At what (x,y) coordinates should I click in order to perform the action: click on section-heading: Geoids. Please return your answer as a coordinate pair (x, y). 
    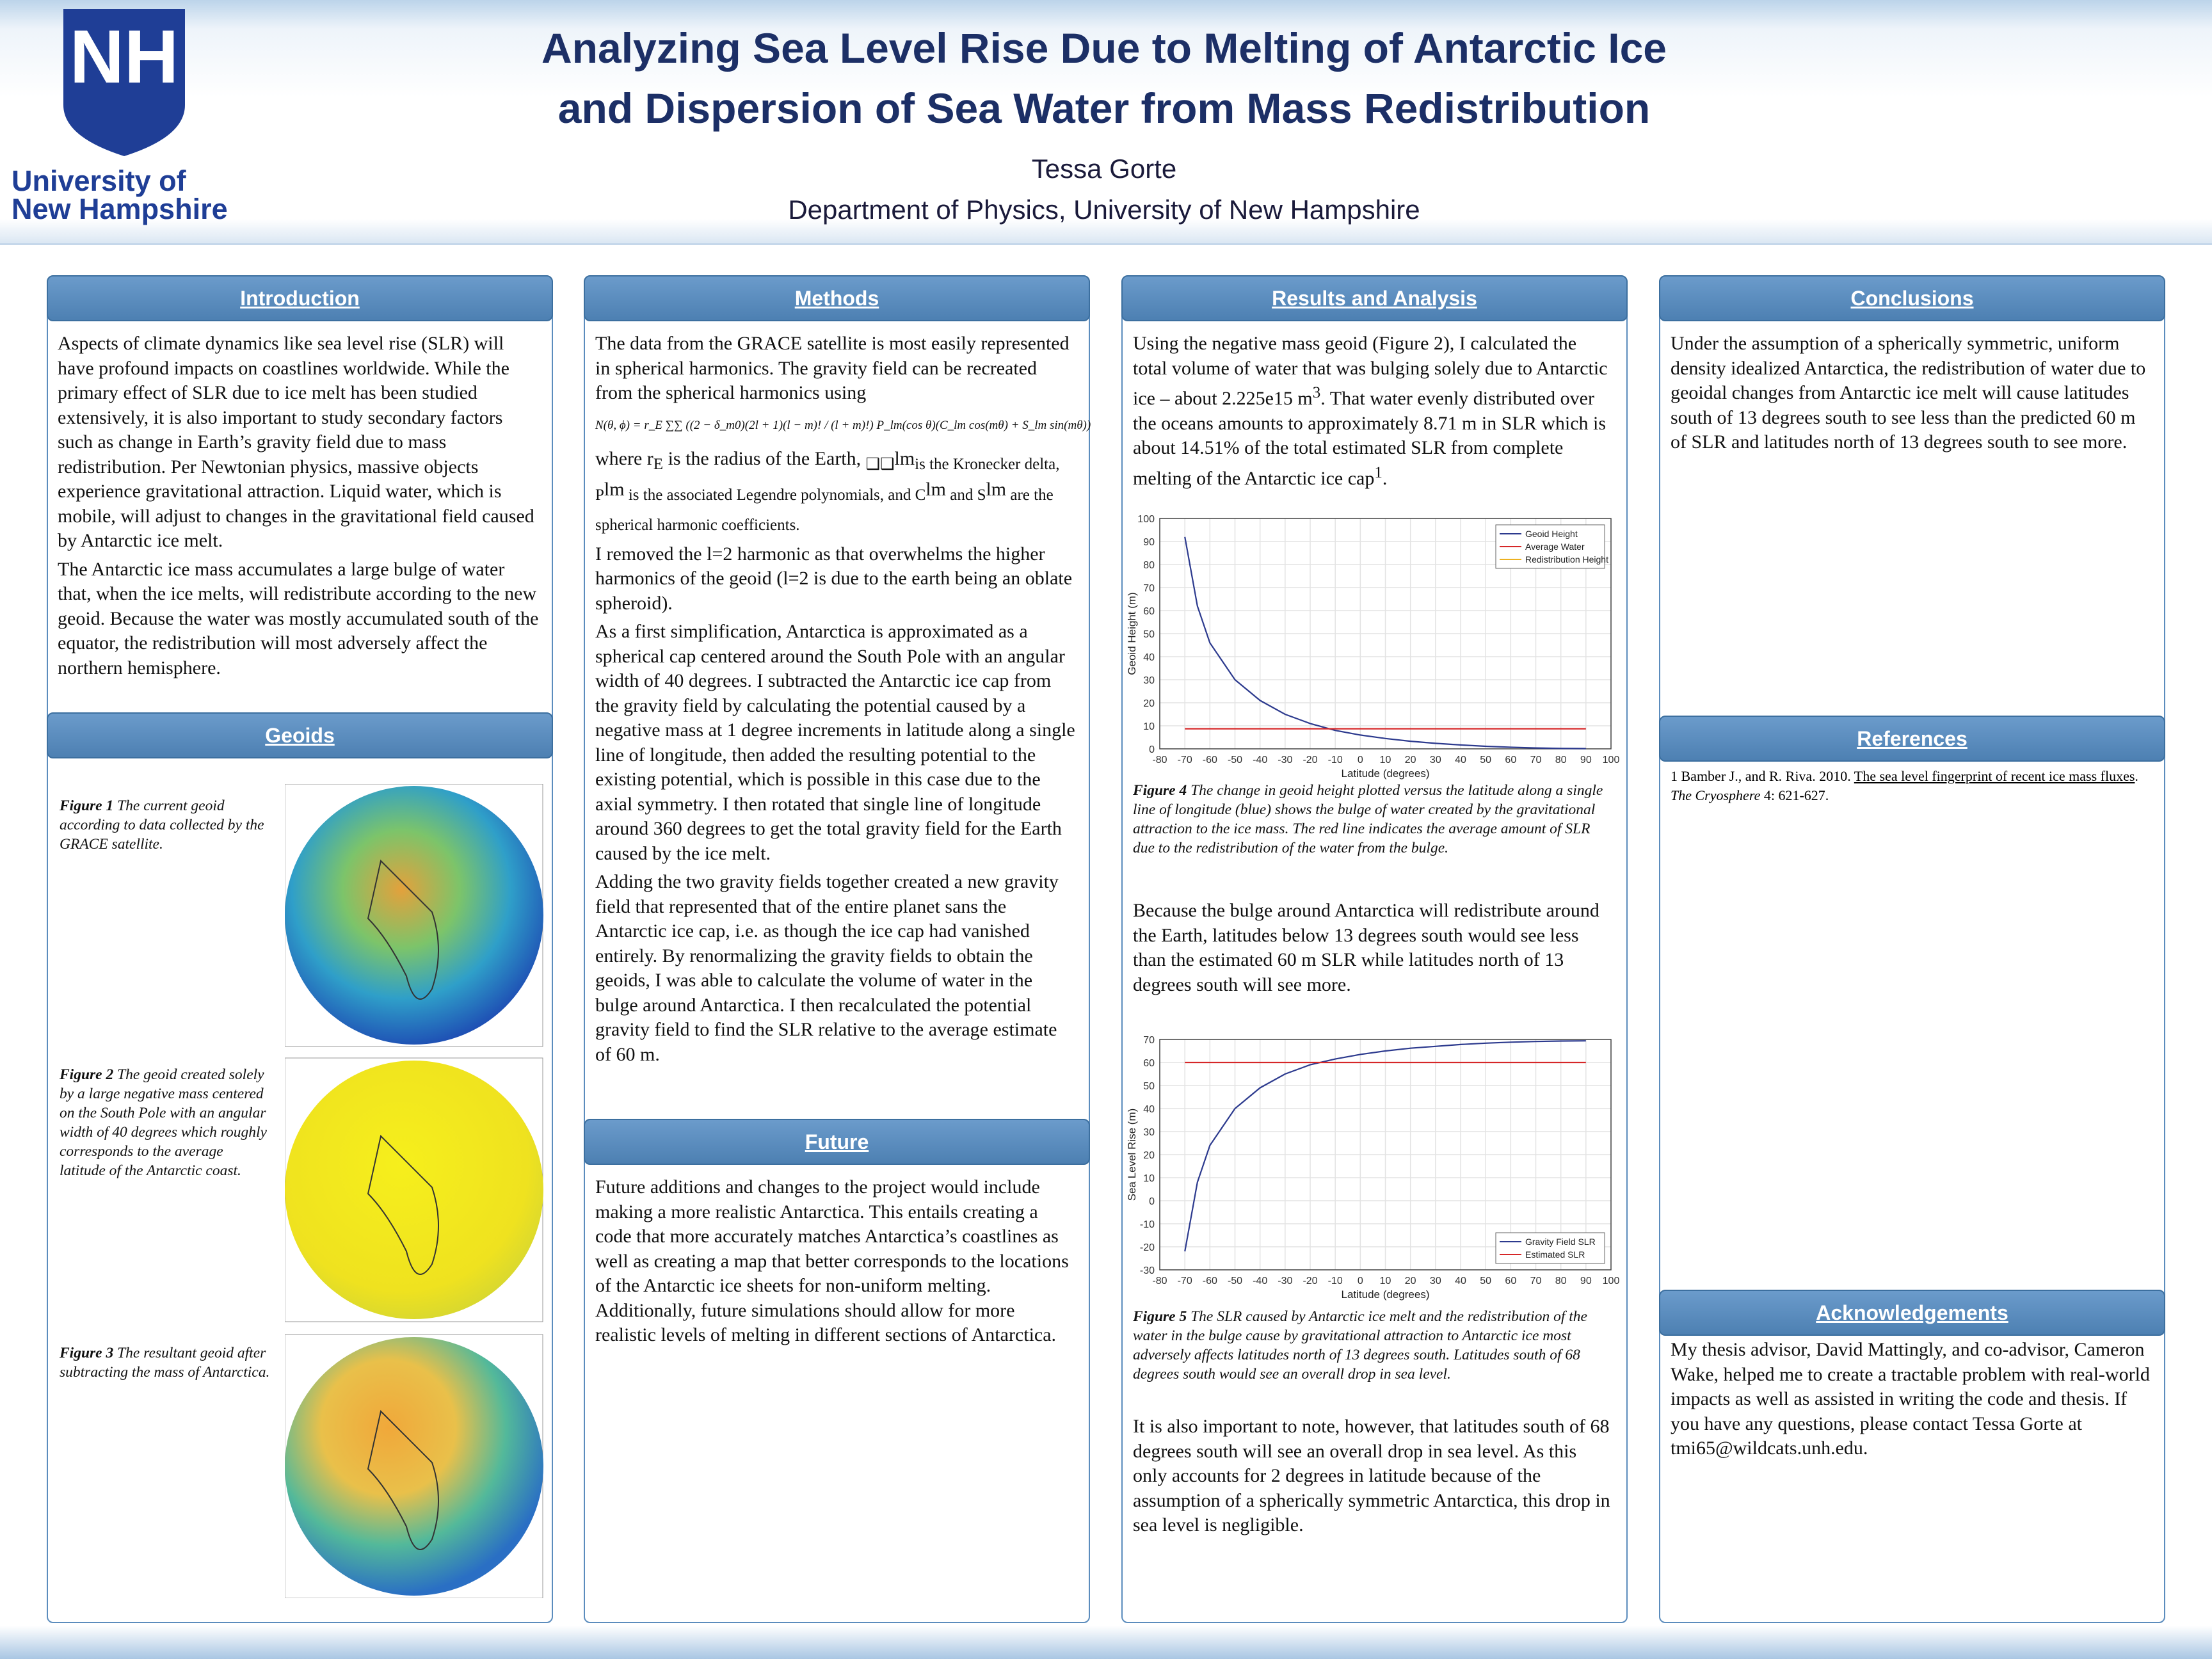
    Looking at the image, I should click on (300, 735).